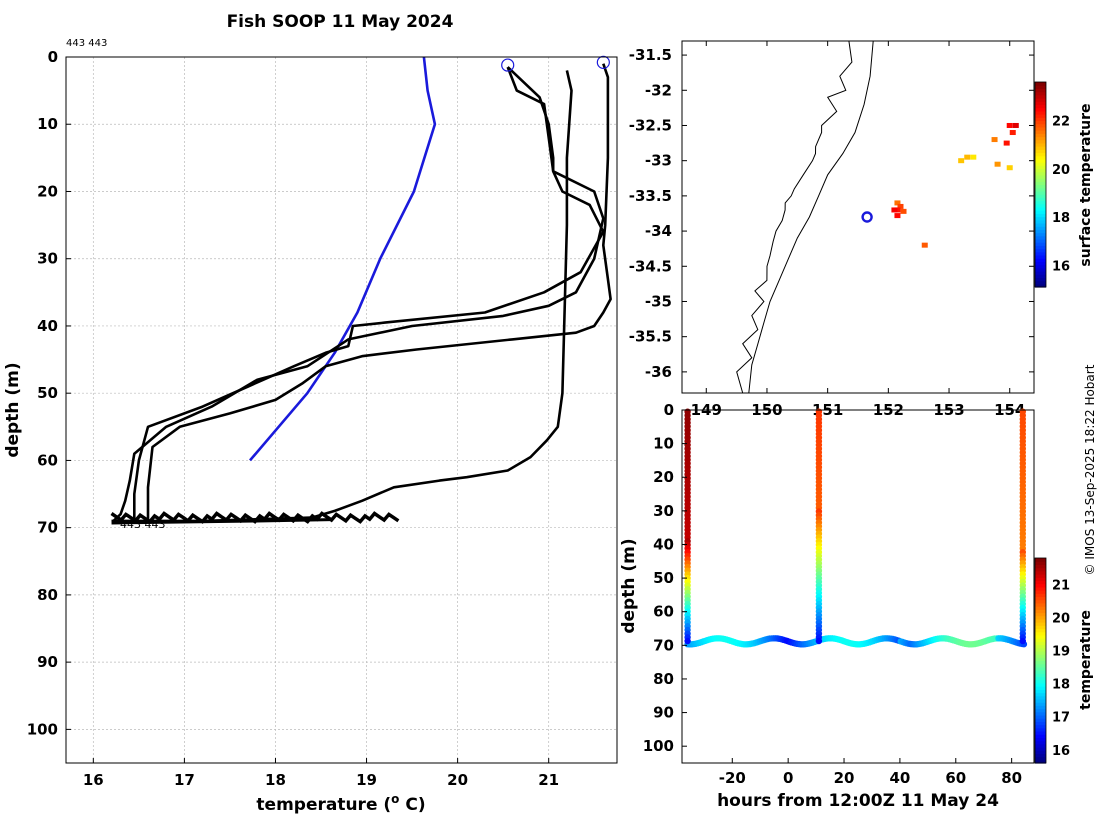 Image resolution: width=1100 pixels, height=820 pixels. What do you see at coordinates (47, 326) in the screenshot?
I see `profile-ytick-label: 40` at bounding box center [47, 326].